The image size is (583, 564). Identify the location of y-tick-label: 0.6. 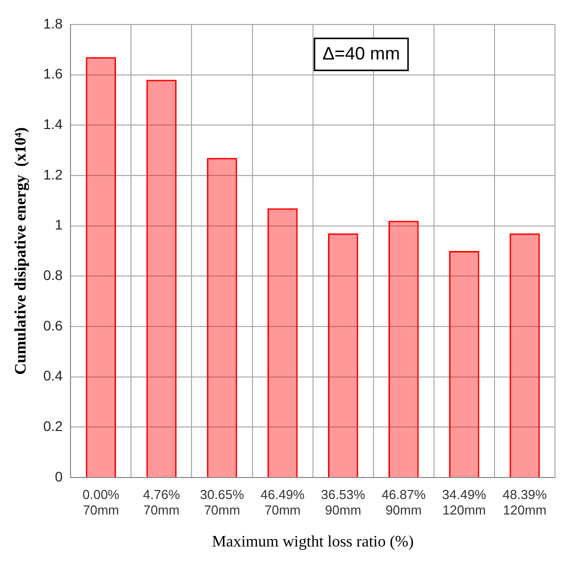
(53, 325).